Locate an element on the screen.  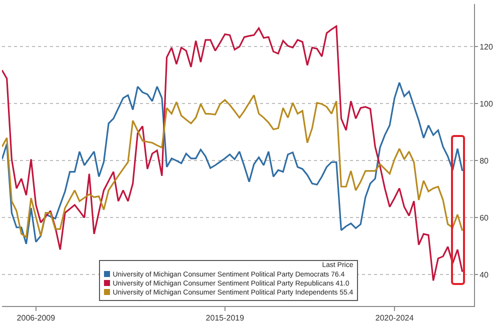
y-tick-label: 60 is located at coordinates (485, 217).